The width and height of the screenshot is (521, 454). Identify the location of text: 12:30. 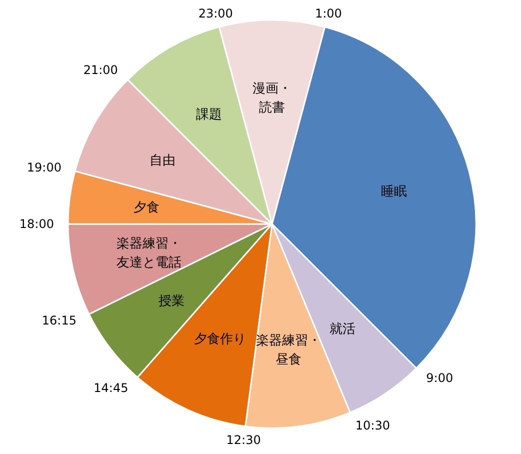
(243, 440).